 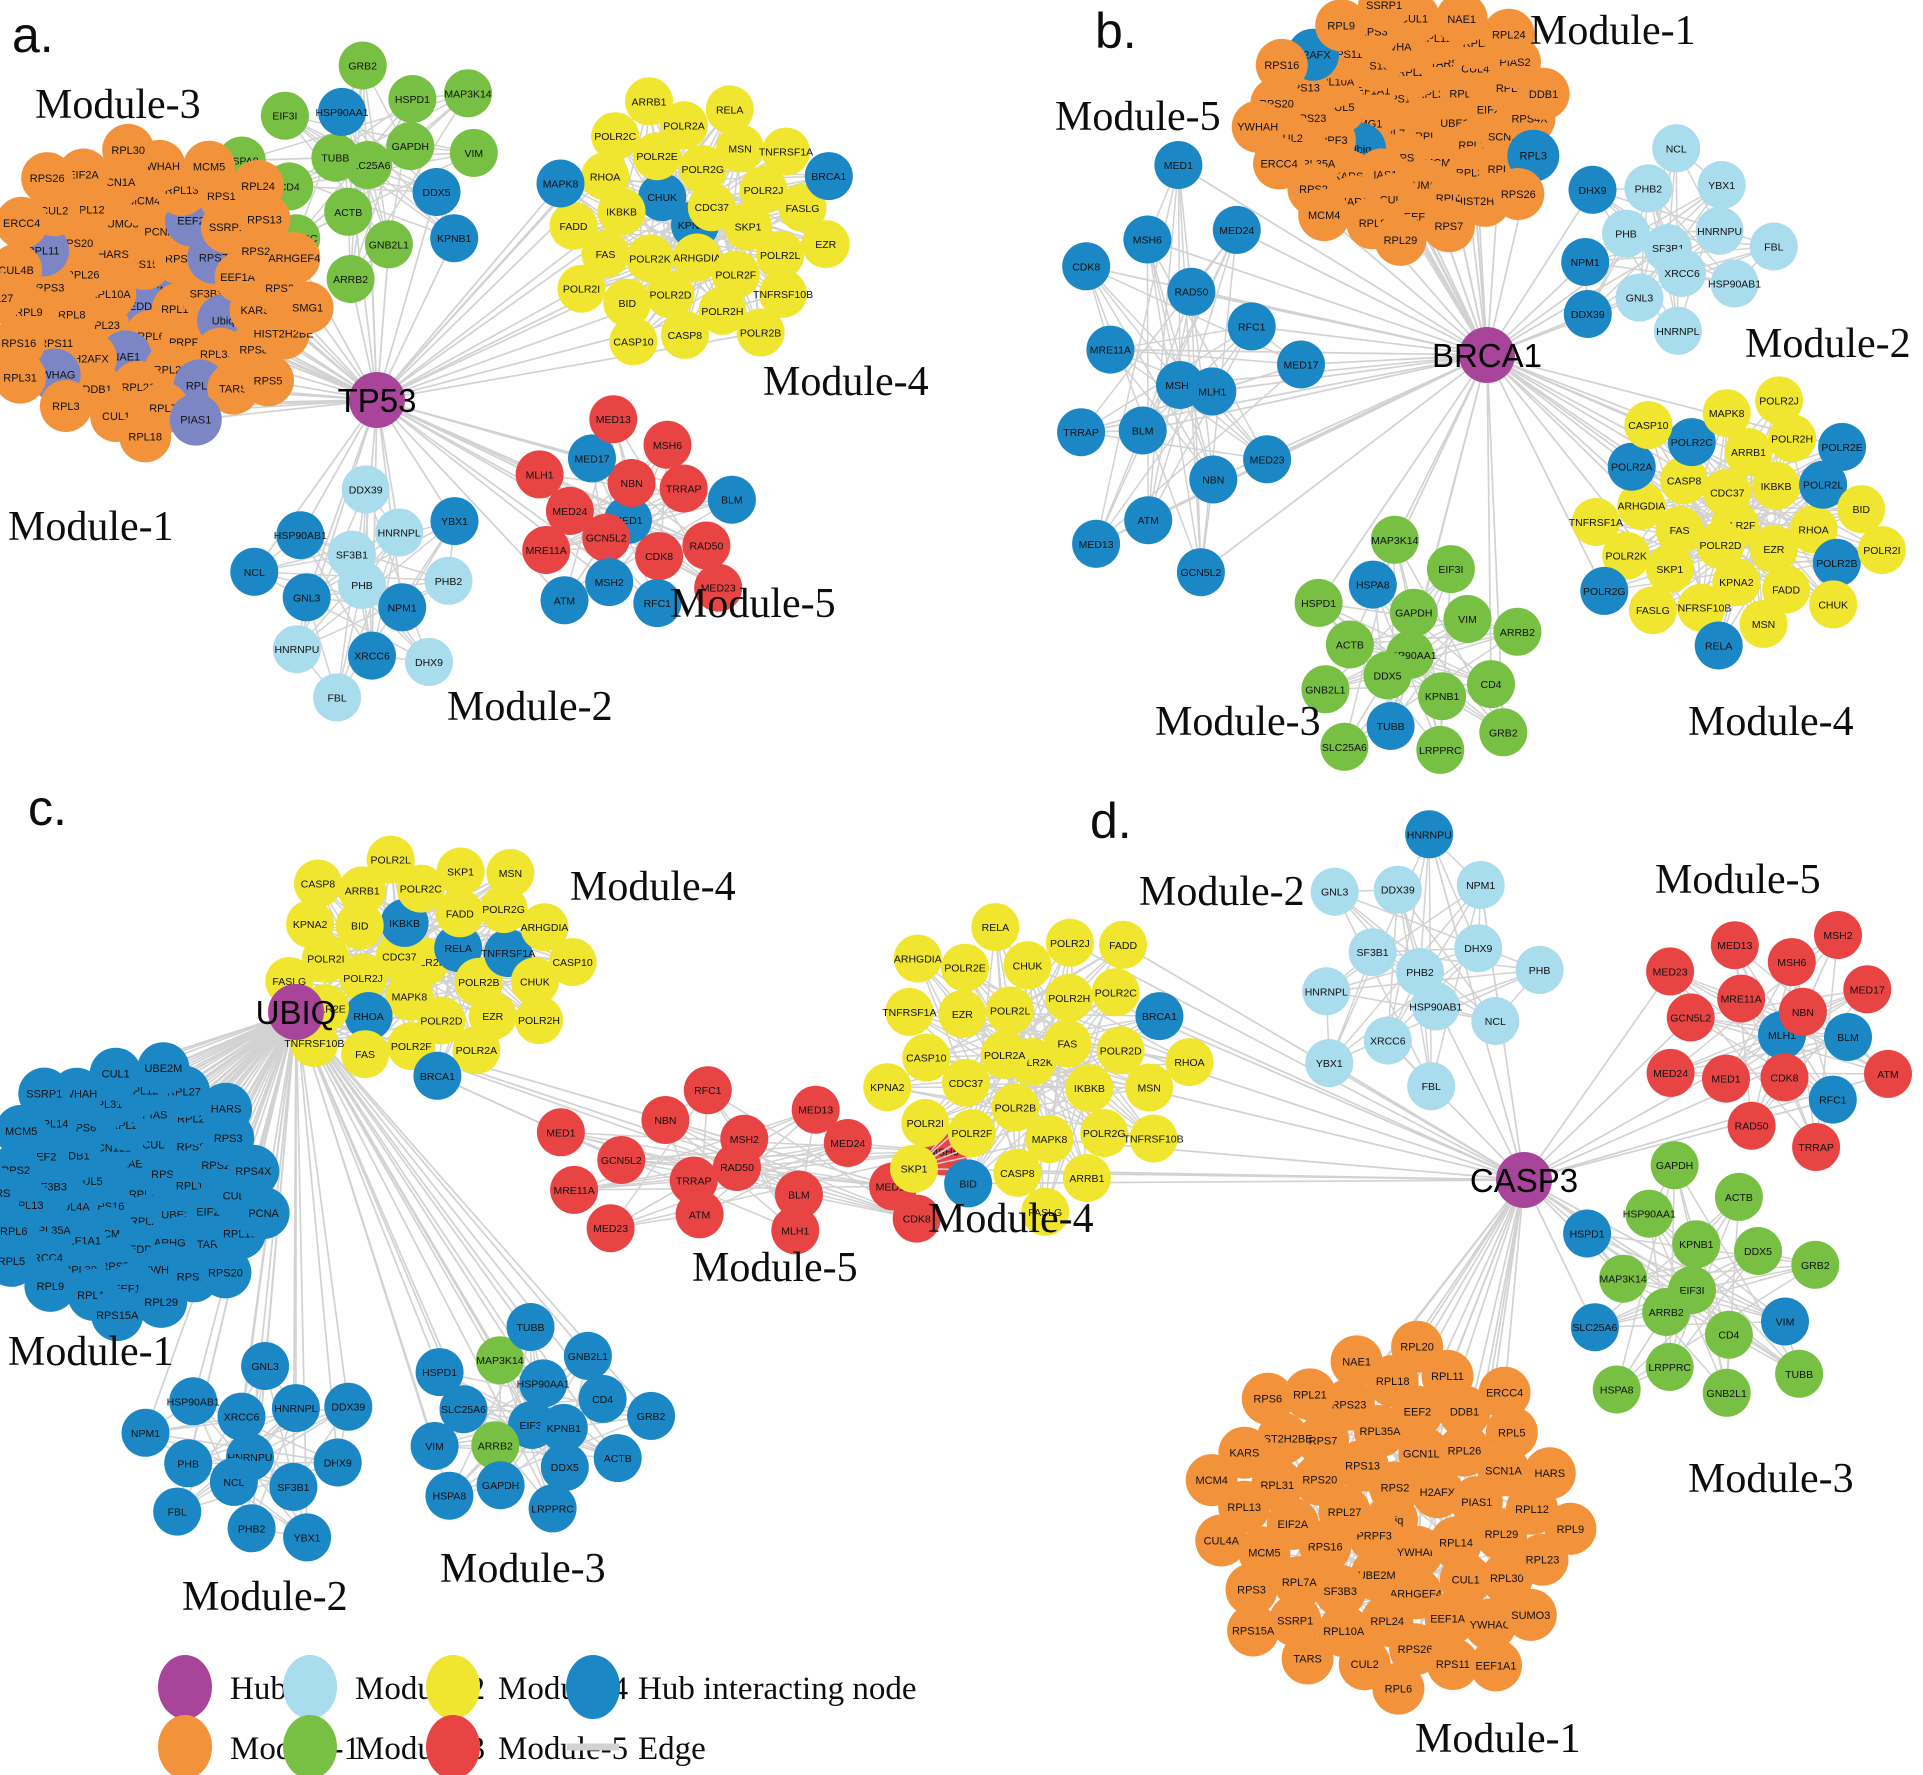 What do you see at coordinates (399, 532) in the screenshot?
I see `network-node: HNRNPL` at bounding box center [399, 532].